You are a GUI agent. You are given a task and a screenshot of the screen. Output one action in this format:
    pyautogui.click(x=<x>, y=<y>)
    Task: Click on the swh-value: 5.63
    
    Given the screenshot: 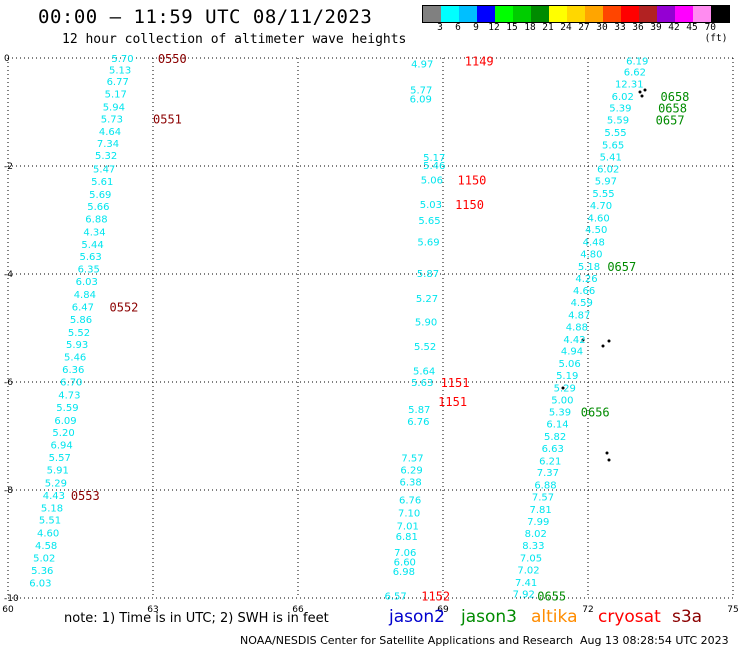 What is the action you would take?
    pyautogui.click(x=91, y=257)
    